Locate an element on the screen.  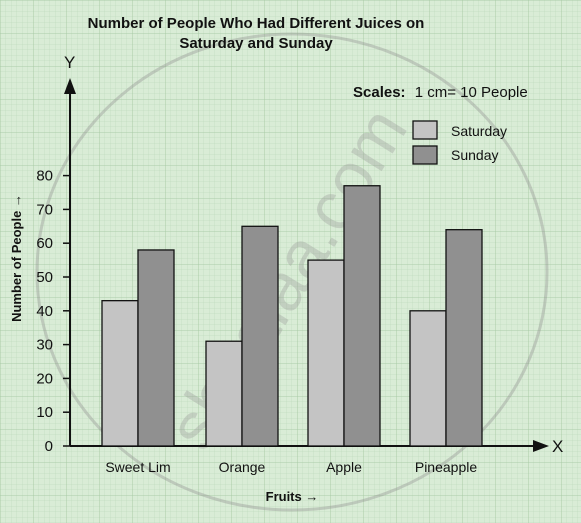
bar-sunday-apple is located at coordinates (362, 316).